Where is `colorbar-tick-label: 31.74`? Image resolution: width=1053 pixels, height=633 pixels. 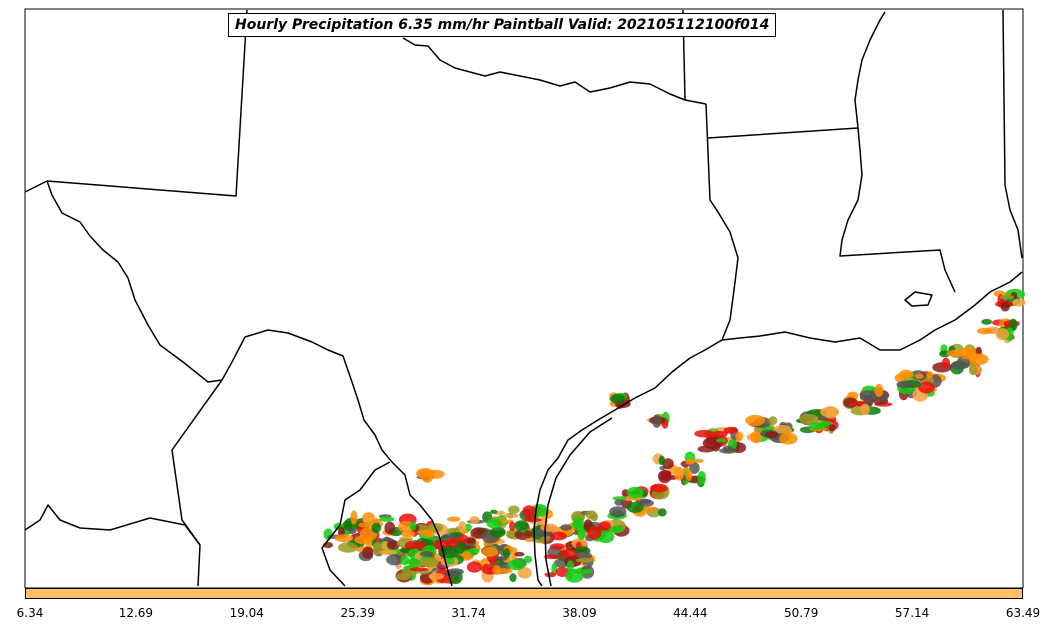
colorbar-tick-label: 31.74 is located at coordinates (468, 613).